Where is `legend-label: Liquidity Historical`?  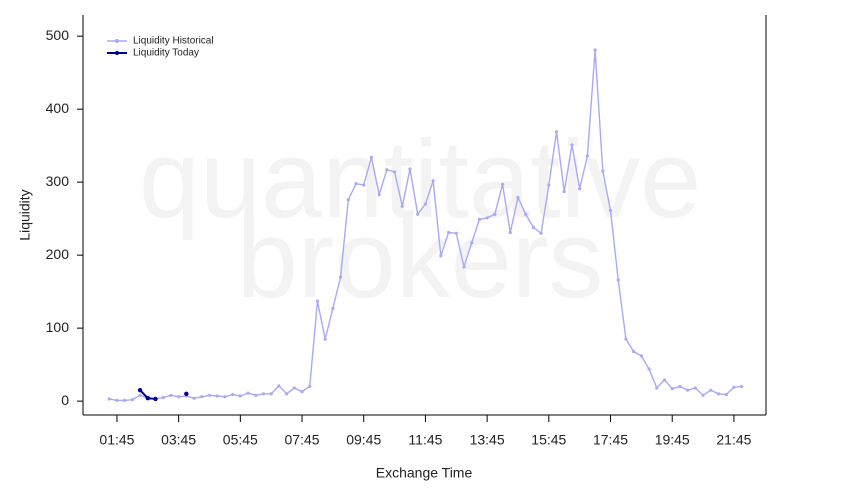 legend-label: Liquidity Historical is located at coordinates (173, 41).